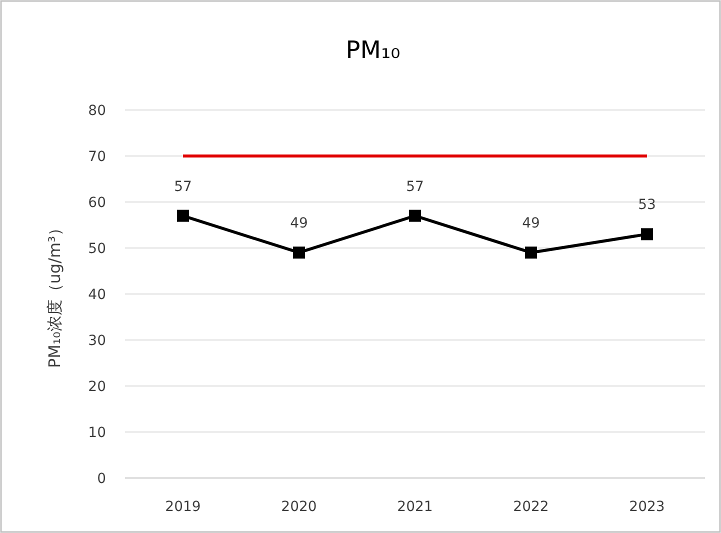 The width and height of the screenshot is (721, 533). Describe the element at coordinates (97, 203) in the screenshot. I see `y-tick-label: 60` at that location.